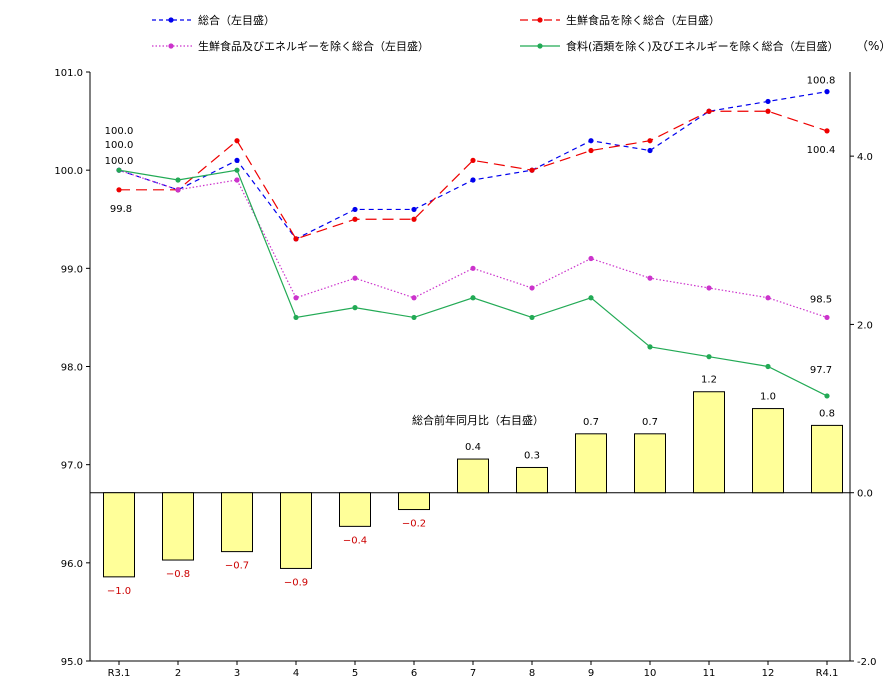 This screenshot has width=896, height=697. What do you see at coordinates (119, 131) in the screenshot?
I see `line-label-start-top: 100.0` at bounding box center [119, 131].